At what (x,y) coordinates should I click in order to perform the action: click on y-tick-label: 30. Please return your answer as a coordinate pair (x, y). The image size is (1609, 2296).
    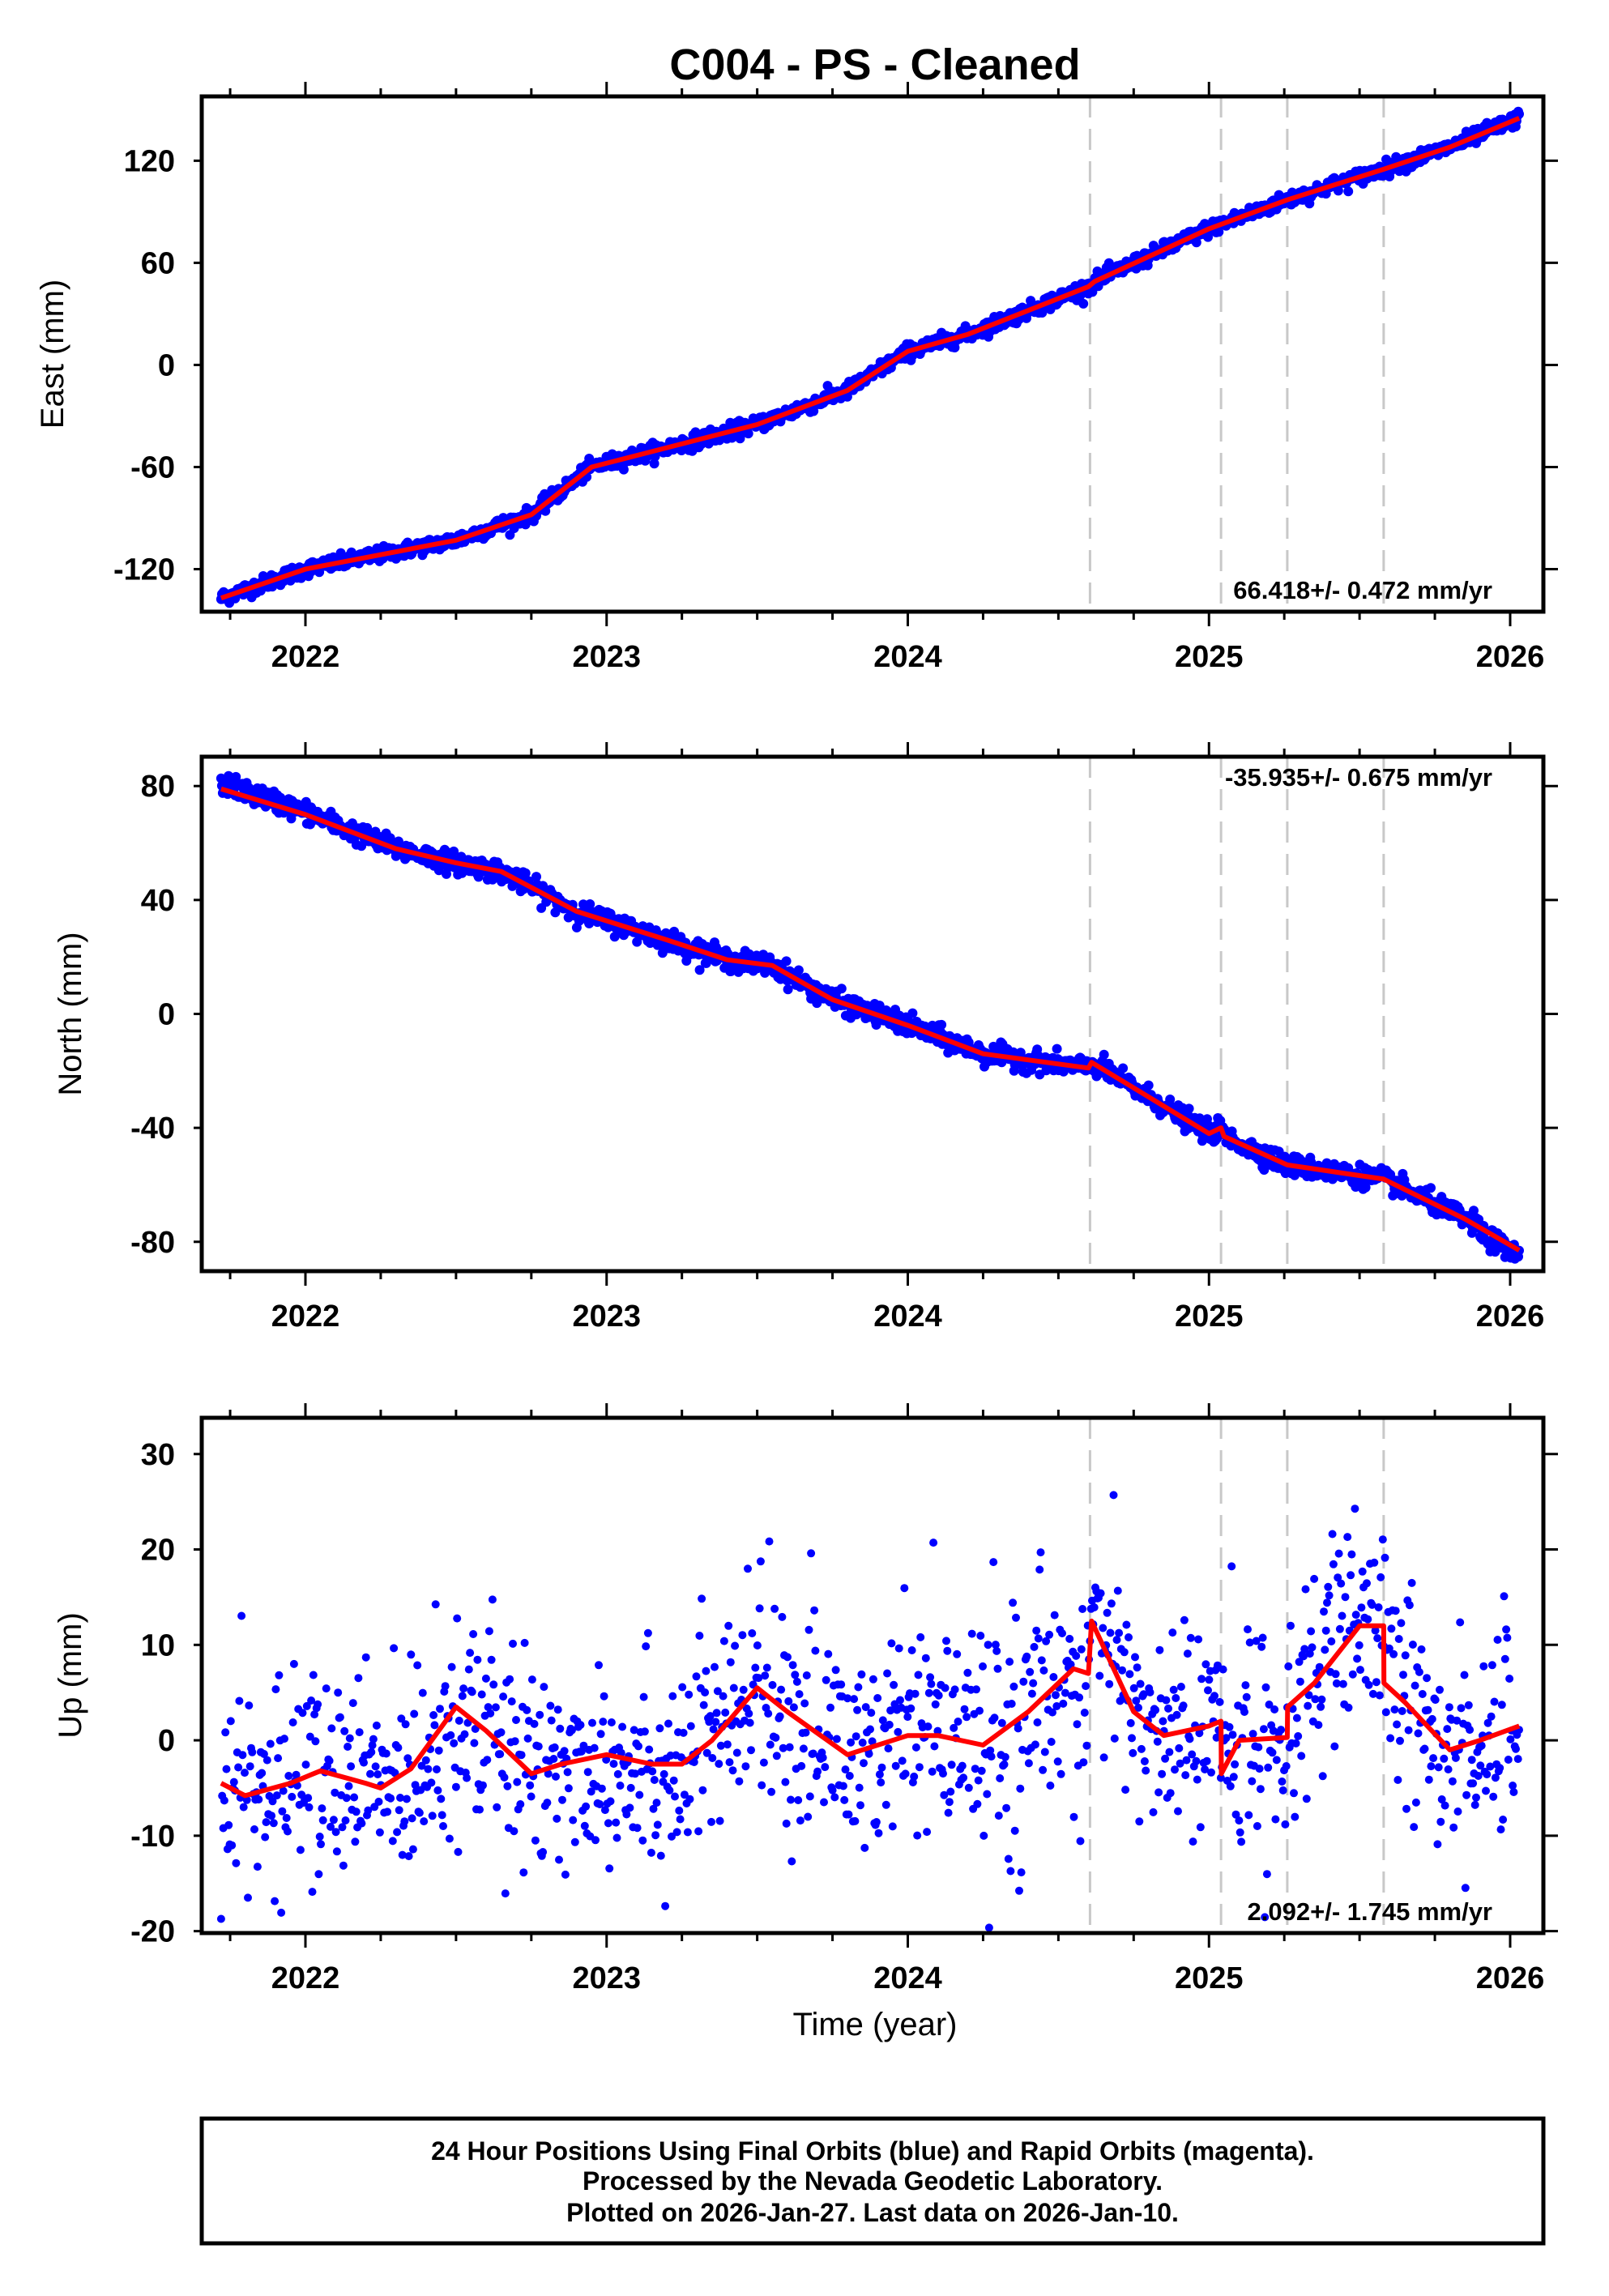
    Looking at the image, I should click on (158, 1455).